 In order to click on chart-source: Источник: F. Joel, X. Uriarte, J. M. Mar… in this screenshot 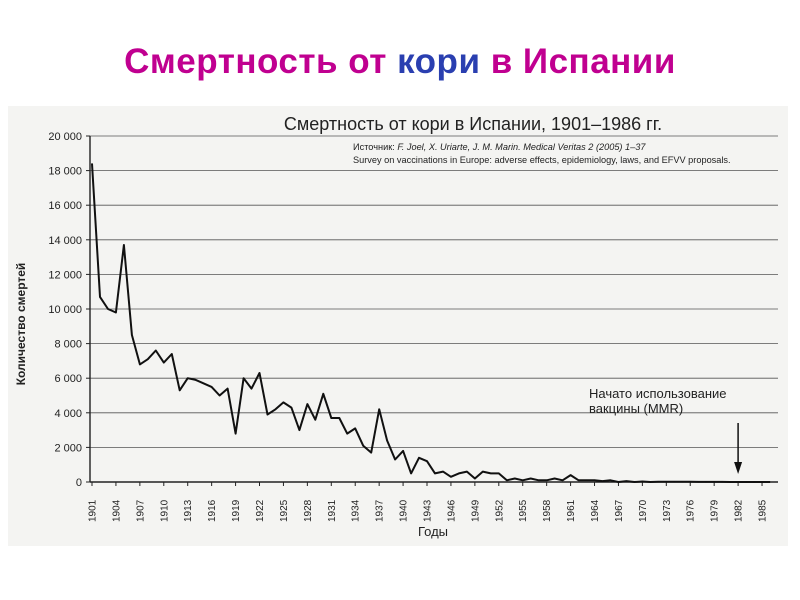, I will do `click(499, 147)`.